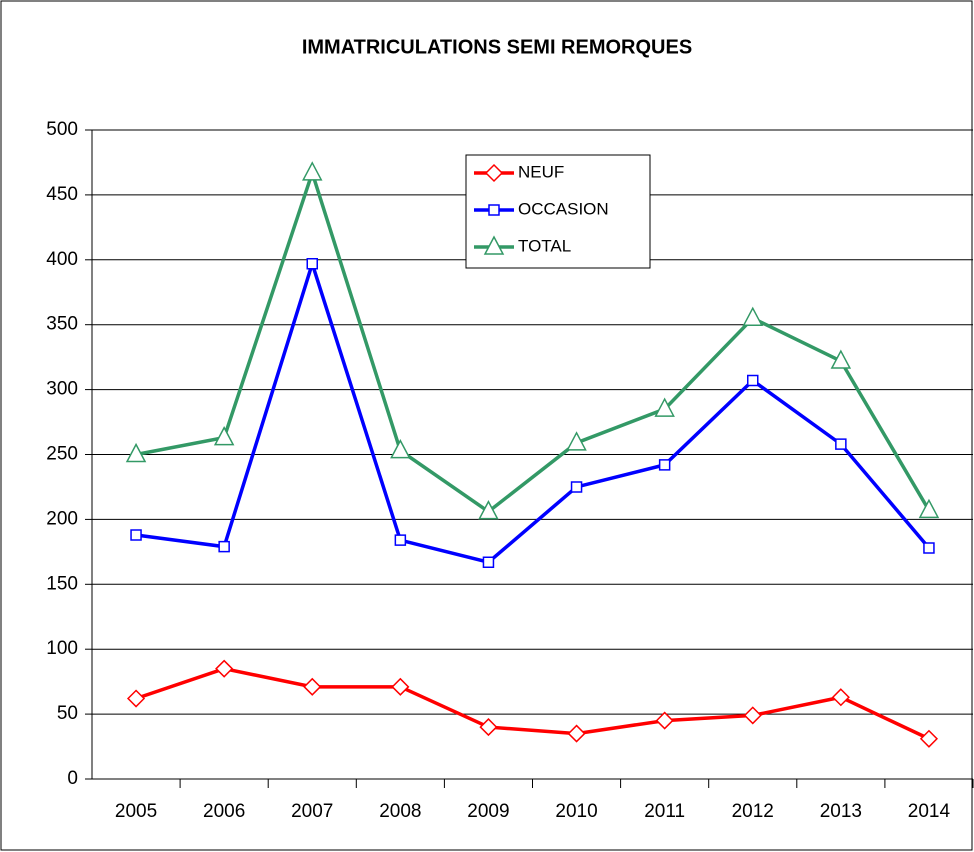 The height and width of the screenshot is (852, 974). What do you see at coordinates (136, 811) in the screenshot?
I see `x-tick-label: 2005` at bounding box center [136, 811].